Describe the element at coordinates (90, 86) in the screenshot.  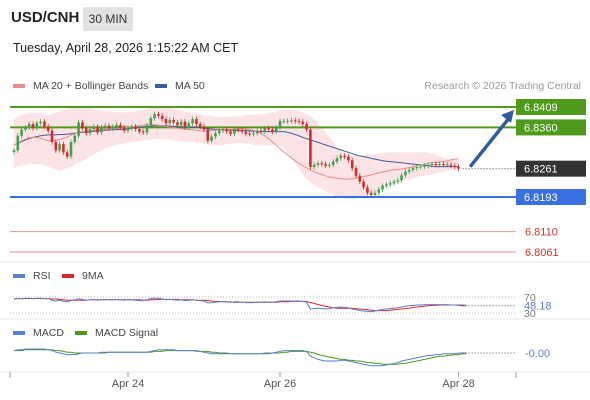
I see `legend-ma20-label: MA 20 + Bollinger Bands` at that location.